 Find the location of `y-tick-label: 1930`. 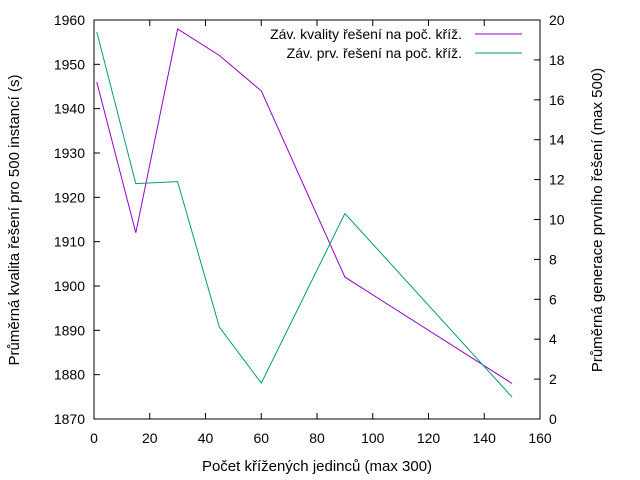

y-tick-label: 1930 is located at coordinates (69, 153).